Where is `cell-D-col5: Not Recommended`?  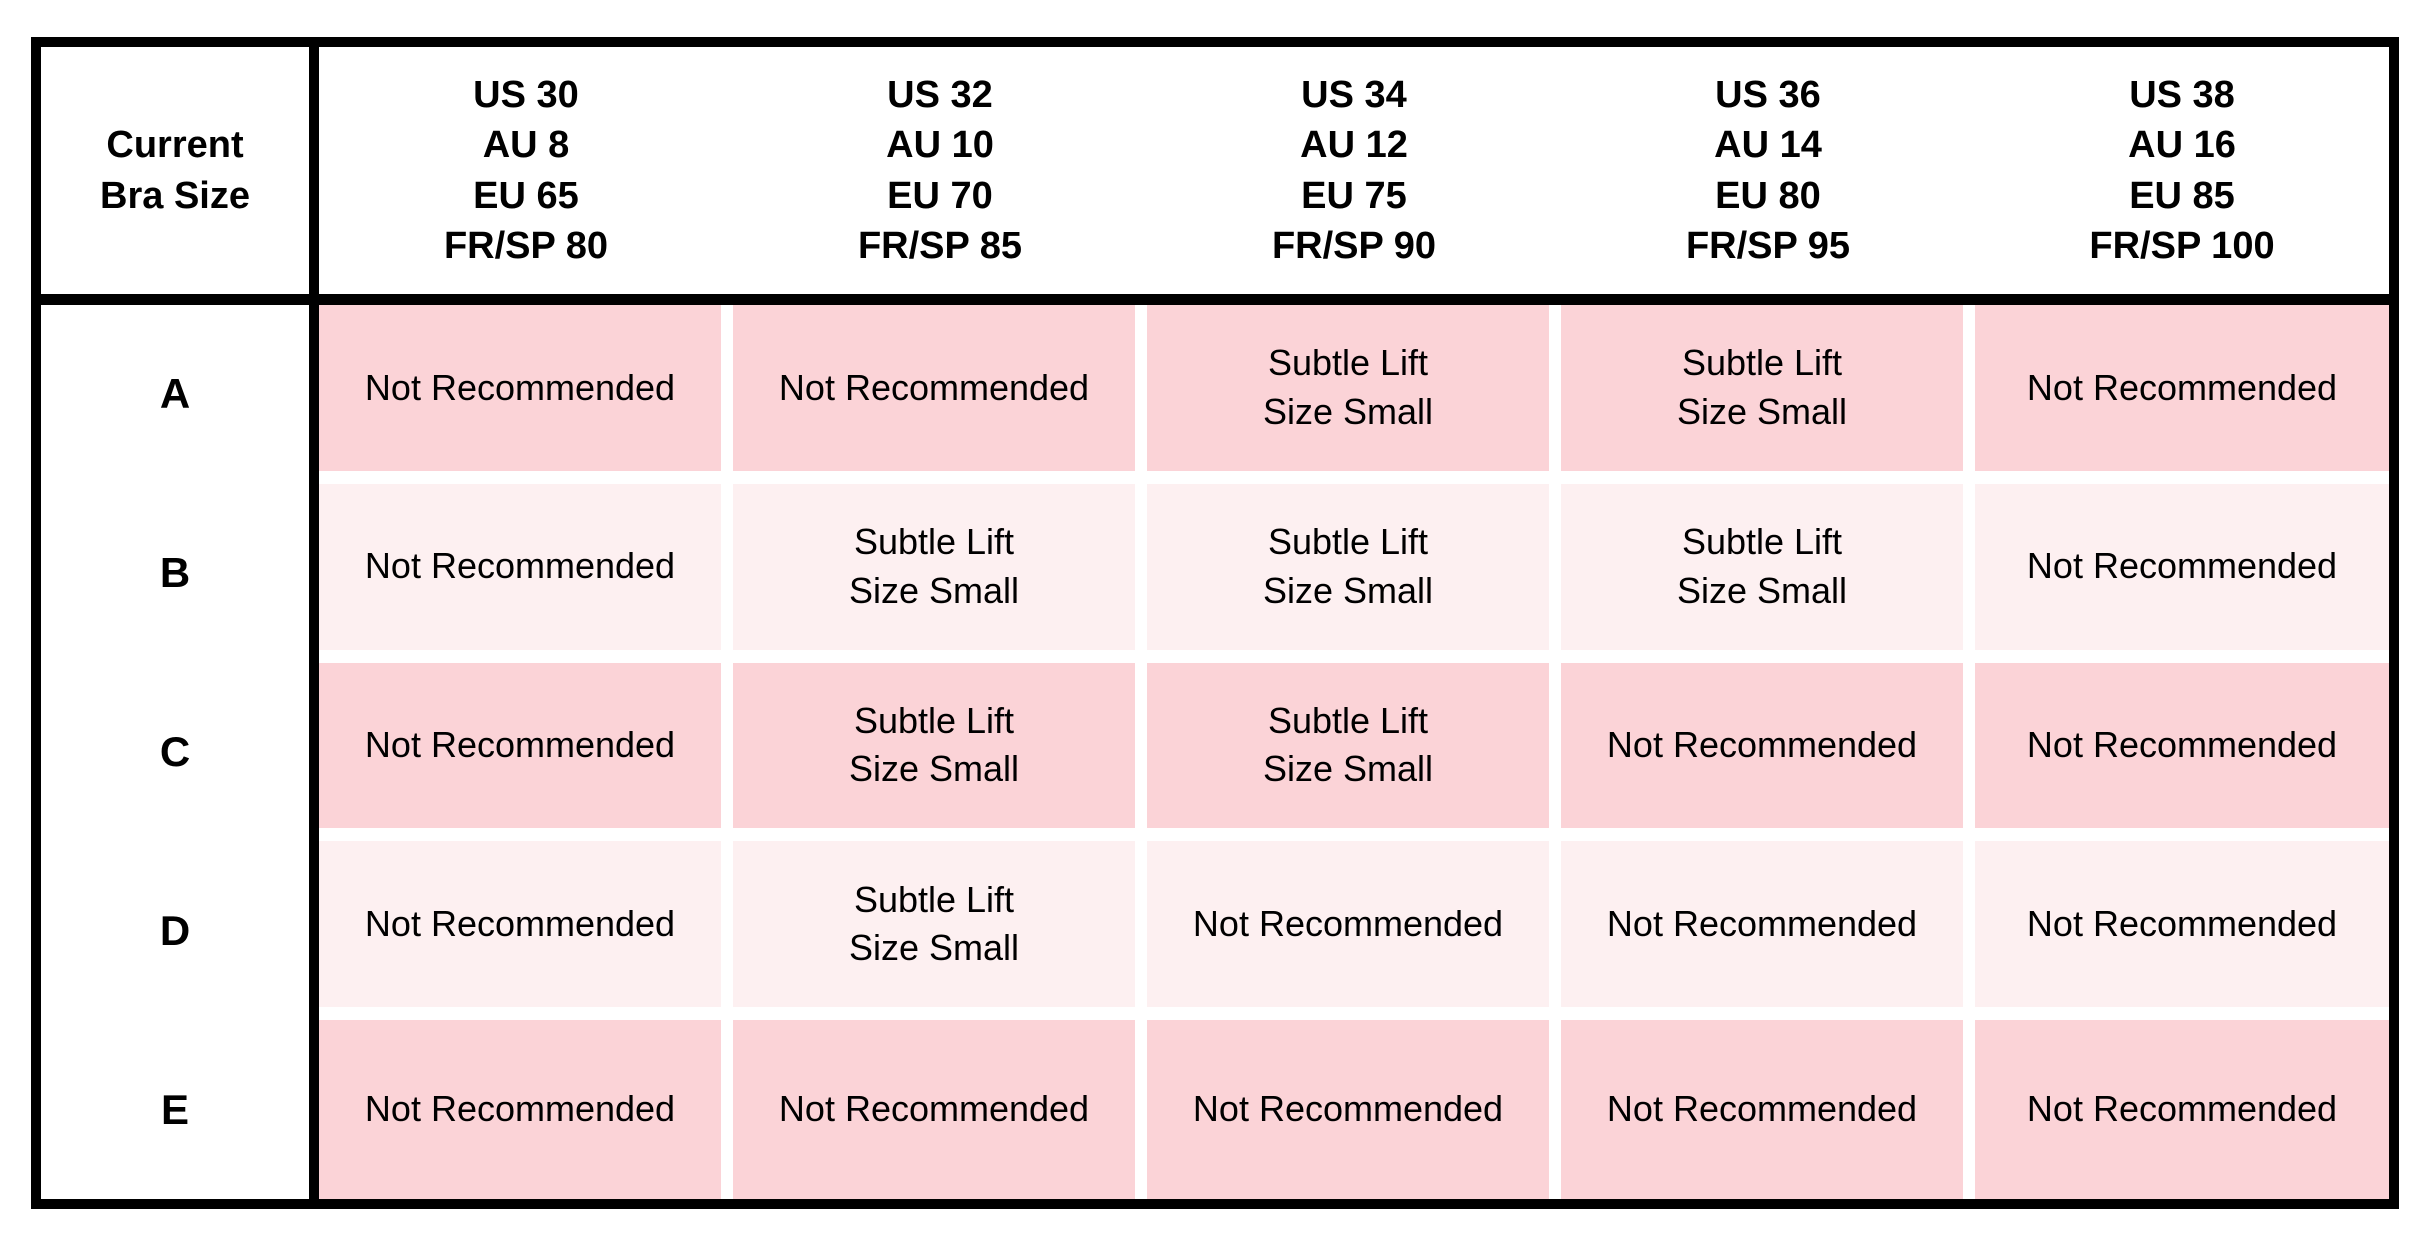 cell-D-col5: Not Recommended is located at coordinates (2182, 924).